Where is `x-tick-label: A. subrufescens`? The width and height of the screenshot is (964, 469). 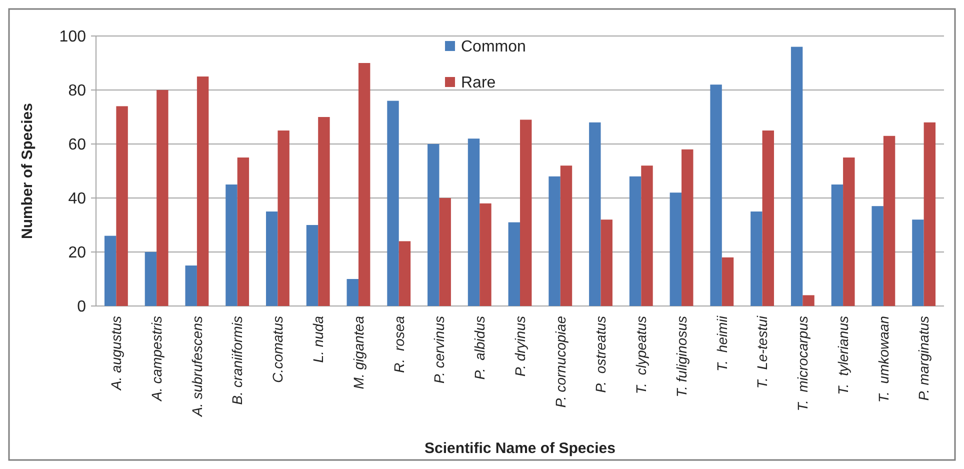
x-tick-label: A. subrufescens is located at coordinates (196, 367).